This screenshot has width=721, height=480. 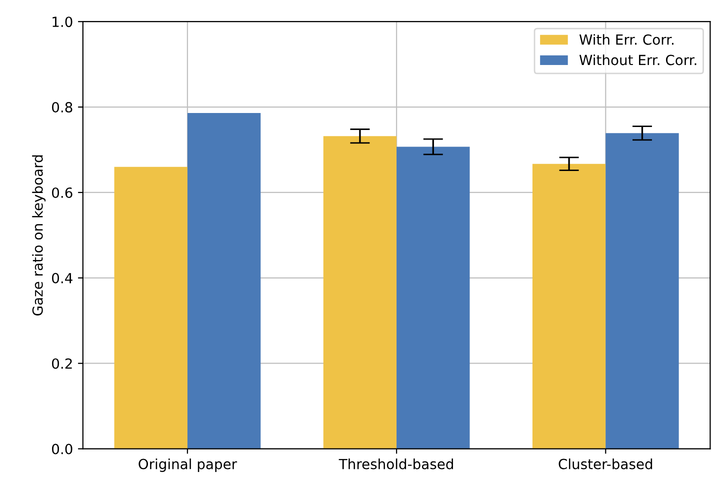 I want to click on y-tick-label: 1.0, so click(x=62, y=22).